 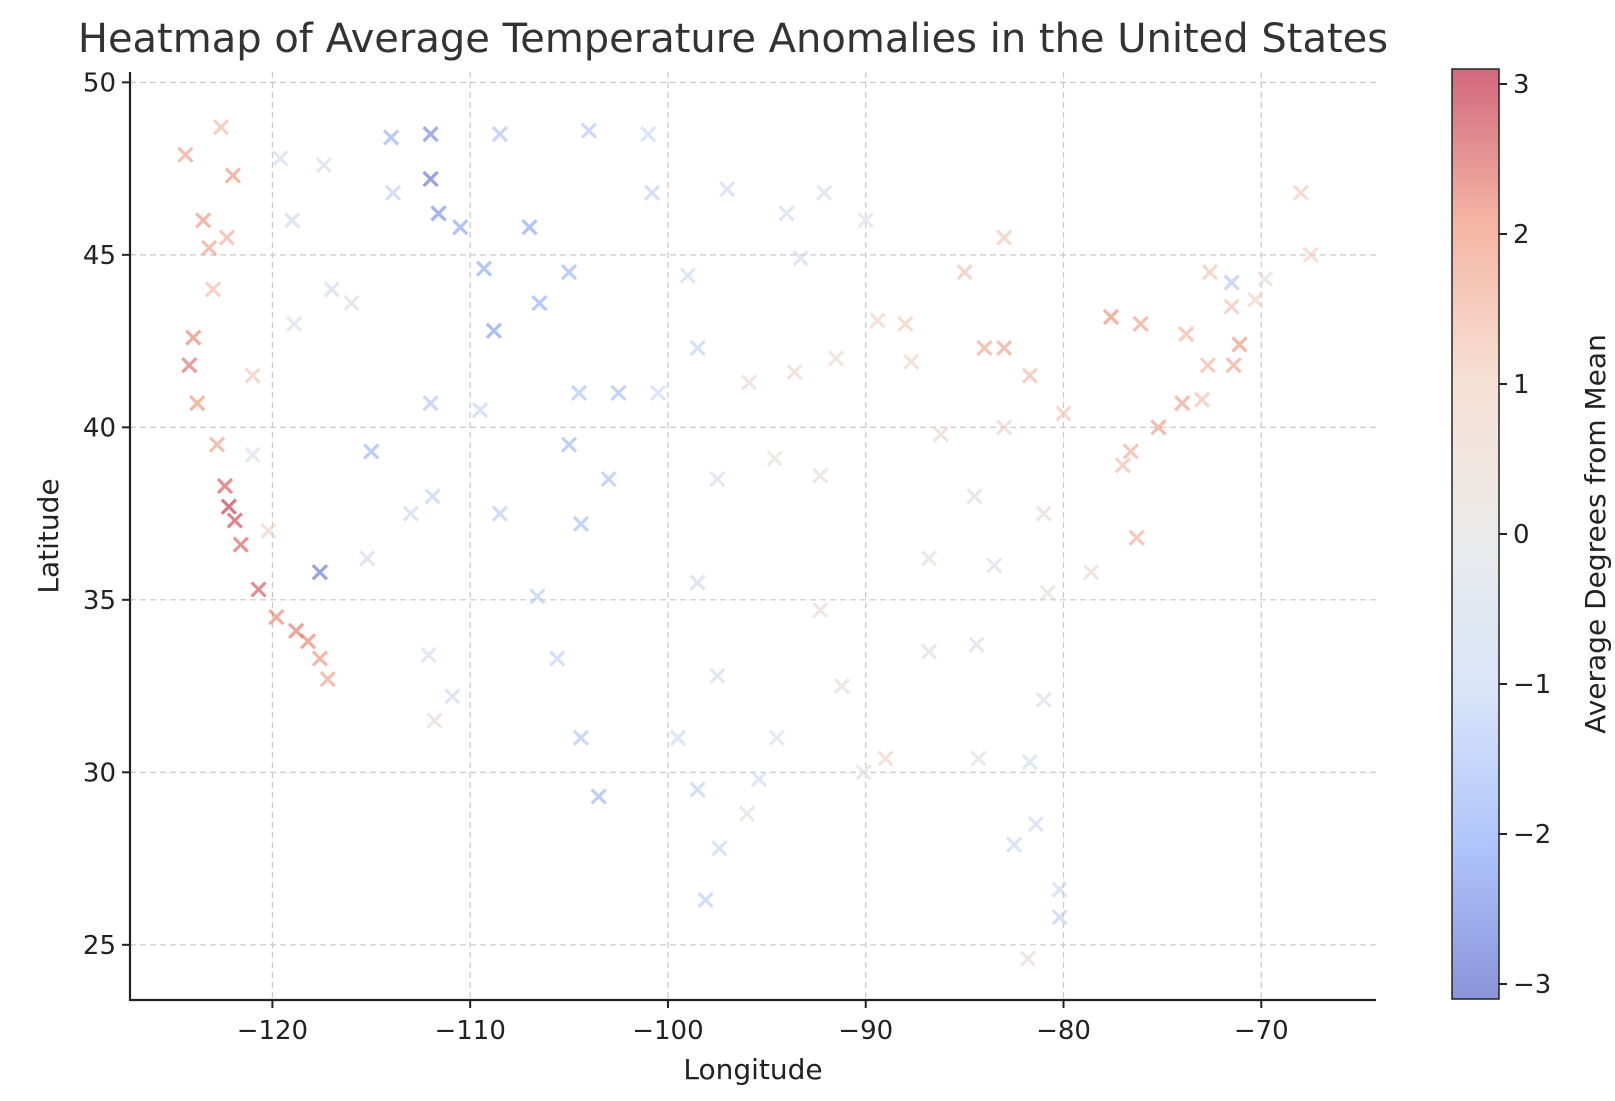 What do you see at coordinates (1595, 534) in the screenshot?
I see `colorbar-label: Average Degrees from Mean` at bounding box center [1595, 534].